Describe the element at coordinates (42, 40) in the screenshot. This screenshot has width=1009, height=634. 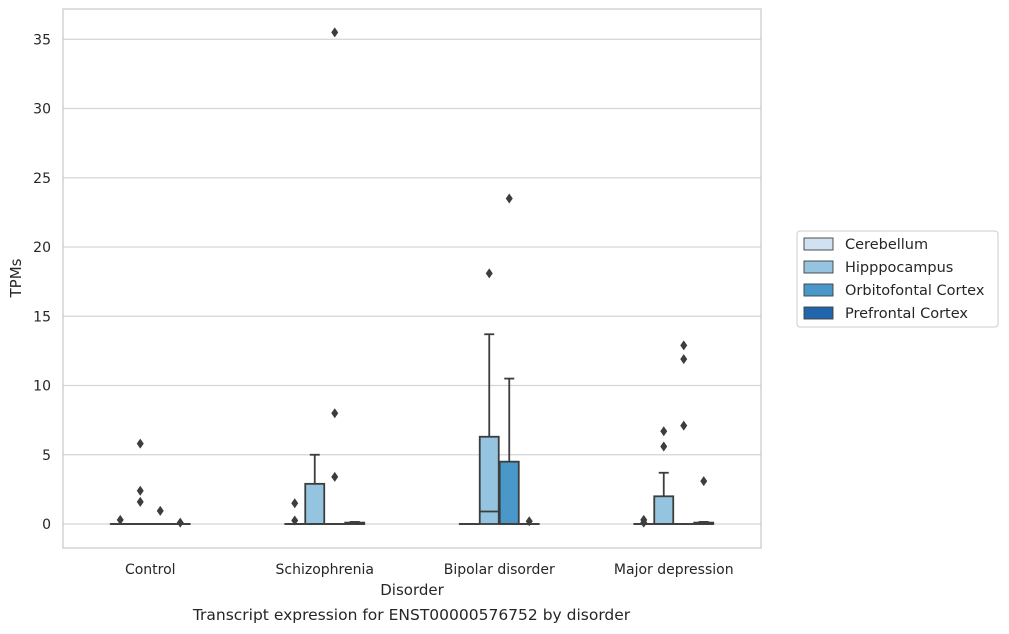
I see `y-tick-label-35: 35` at that location.